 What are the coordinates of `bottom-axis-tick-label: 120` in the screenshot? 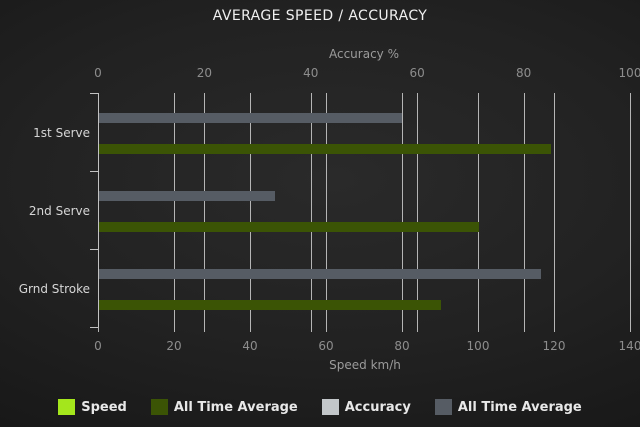 It's located at (554, 346).